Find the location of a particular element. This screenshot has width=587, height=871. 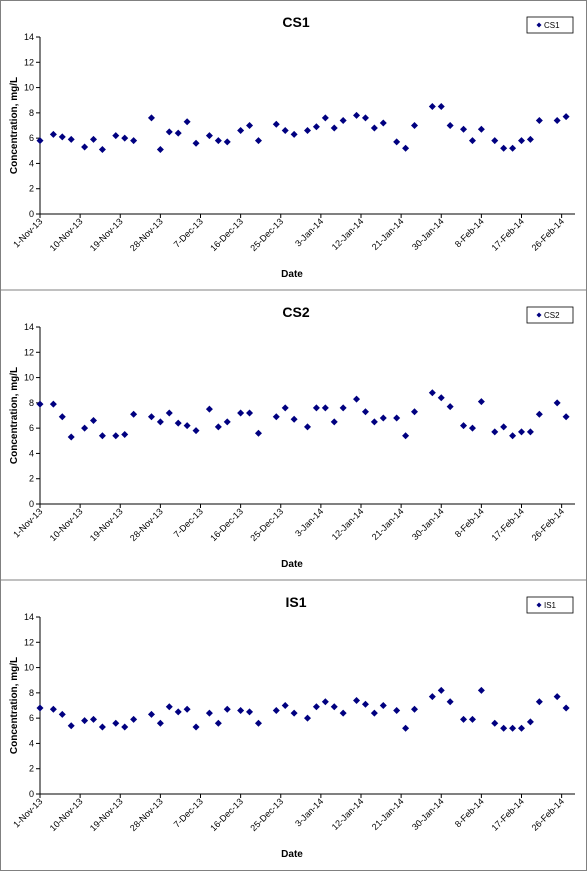

y-tick-label: 14 is located at coordinates (29, 617).